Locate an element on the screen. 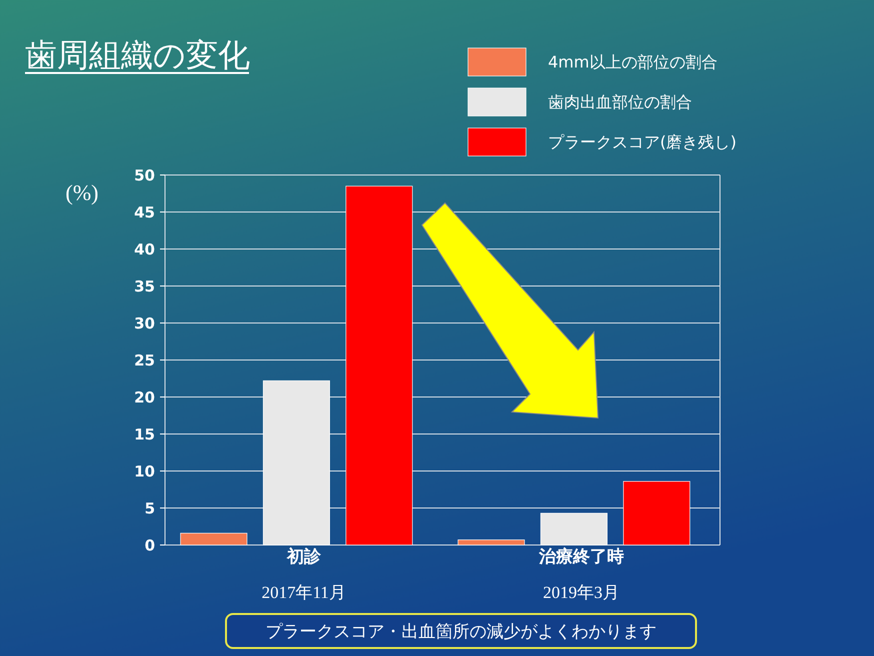  legend-label: 4mm以上の部位の割合 is located at coordinates (633, 62).